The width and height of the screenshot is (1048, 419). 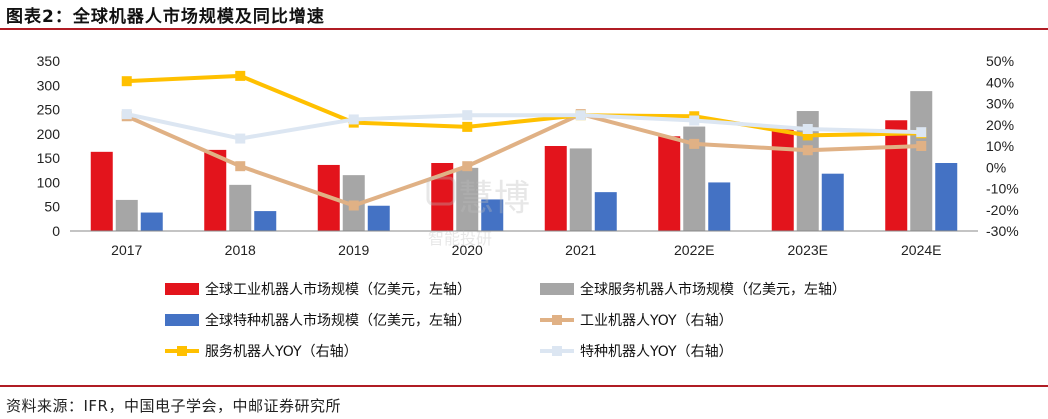 I want to click on legend-label: 工业机器人YOY（右轴）, so click(x=656, y=321).